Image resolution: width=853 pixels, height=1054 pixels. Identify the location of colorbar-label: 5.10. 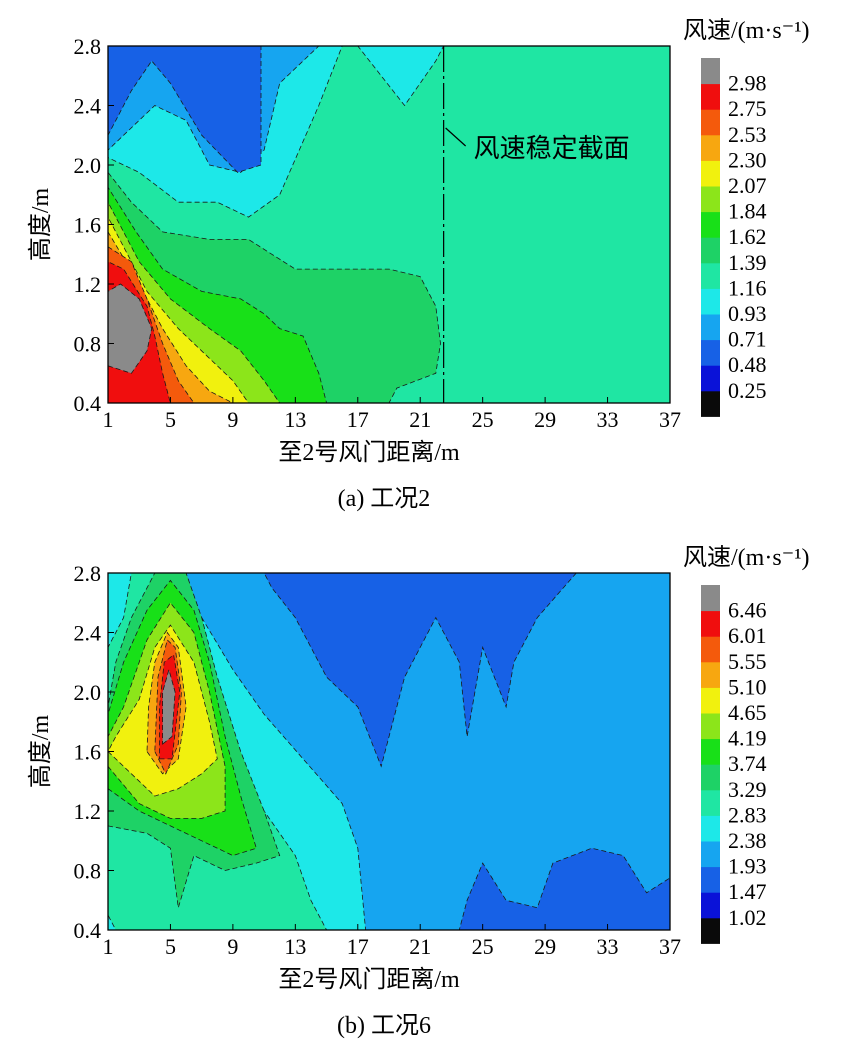
(747, 686).